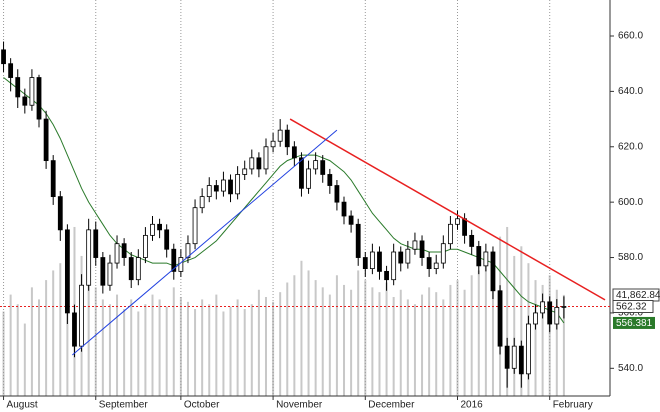 This screenshot has height=412, width=660. Describe the element at coordinates (124, 405) in the screenshot. I see `x-tick-label: September` at that location.